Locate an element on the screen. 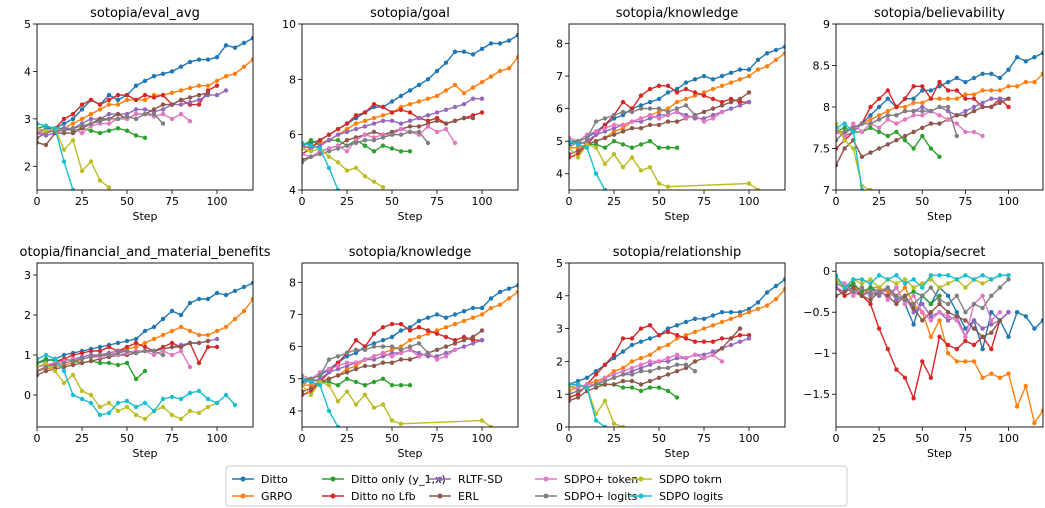 This screenshot has height=508, width=1045. x-tick-label: 100 is located at coordinates (1008, 438).